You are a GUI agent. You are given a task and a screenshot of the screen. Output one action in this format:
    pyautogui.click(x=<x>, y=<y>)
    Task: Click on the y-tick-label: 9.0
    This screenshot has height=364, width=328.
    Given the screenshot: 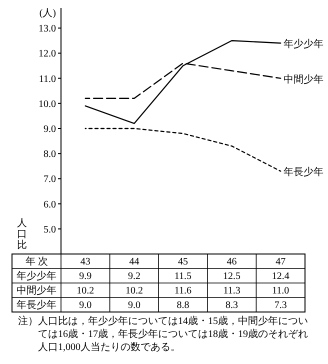 What is the action you would take?
    pyautogui.click(x=50, y=129)
    